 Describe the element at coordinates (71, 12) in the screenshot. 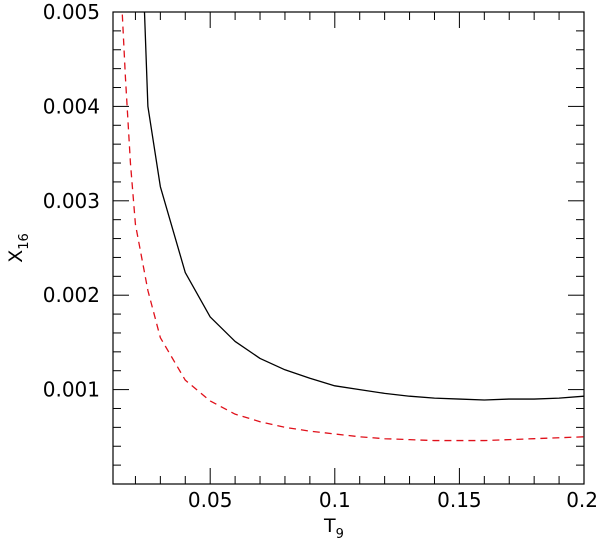

I see `y-tick-label: 0.005` at that location.